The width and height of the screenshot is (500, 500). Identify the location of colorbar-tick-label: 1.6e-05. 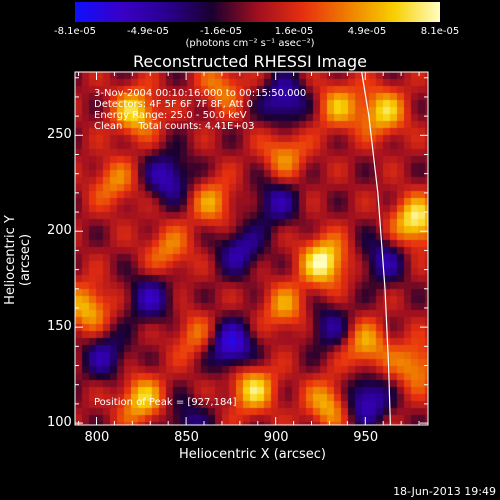
(294, 31).